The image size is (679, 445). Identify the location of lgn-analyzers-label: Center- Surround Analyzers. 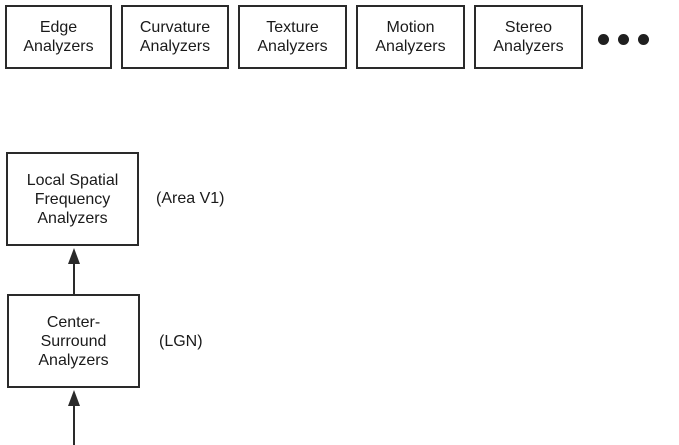
(73, 341).